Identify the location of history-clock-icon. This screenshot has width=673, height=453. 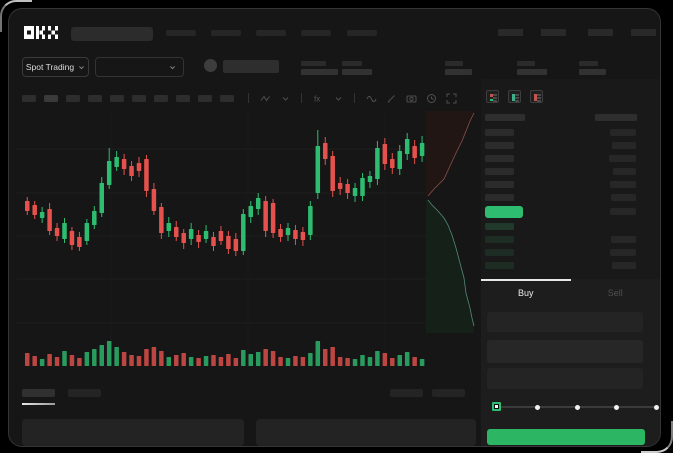
(431, 98).